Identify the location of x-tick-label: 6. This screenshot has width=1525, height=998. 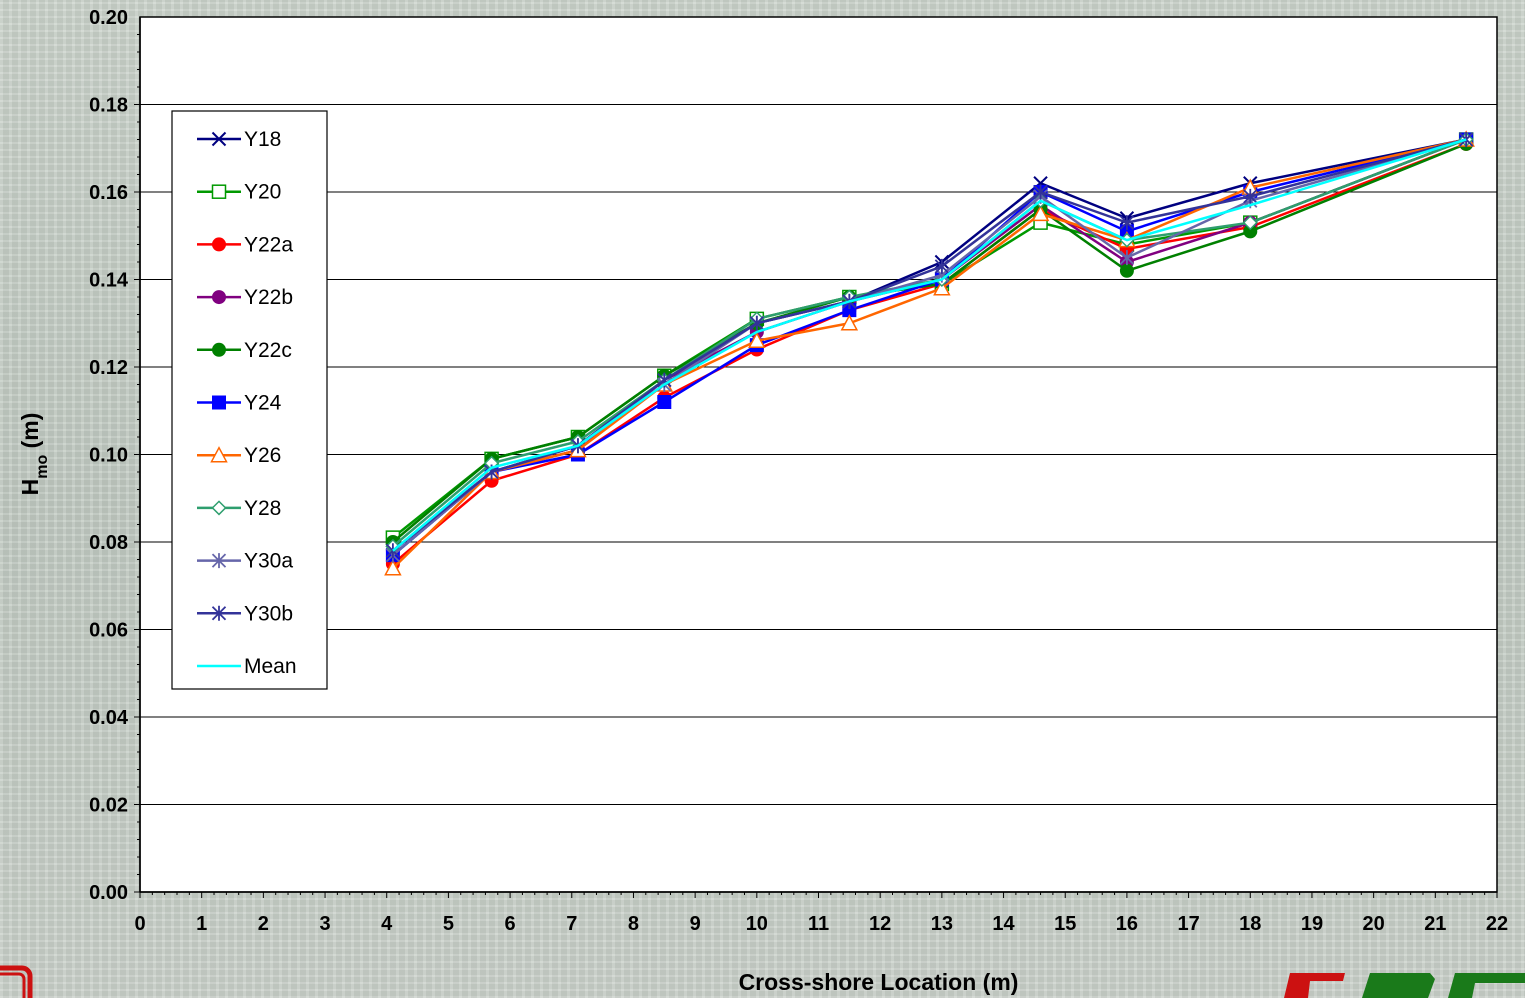
(510, 924).